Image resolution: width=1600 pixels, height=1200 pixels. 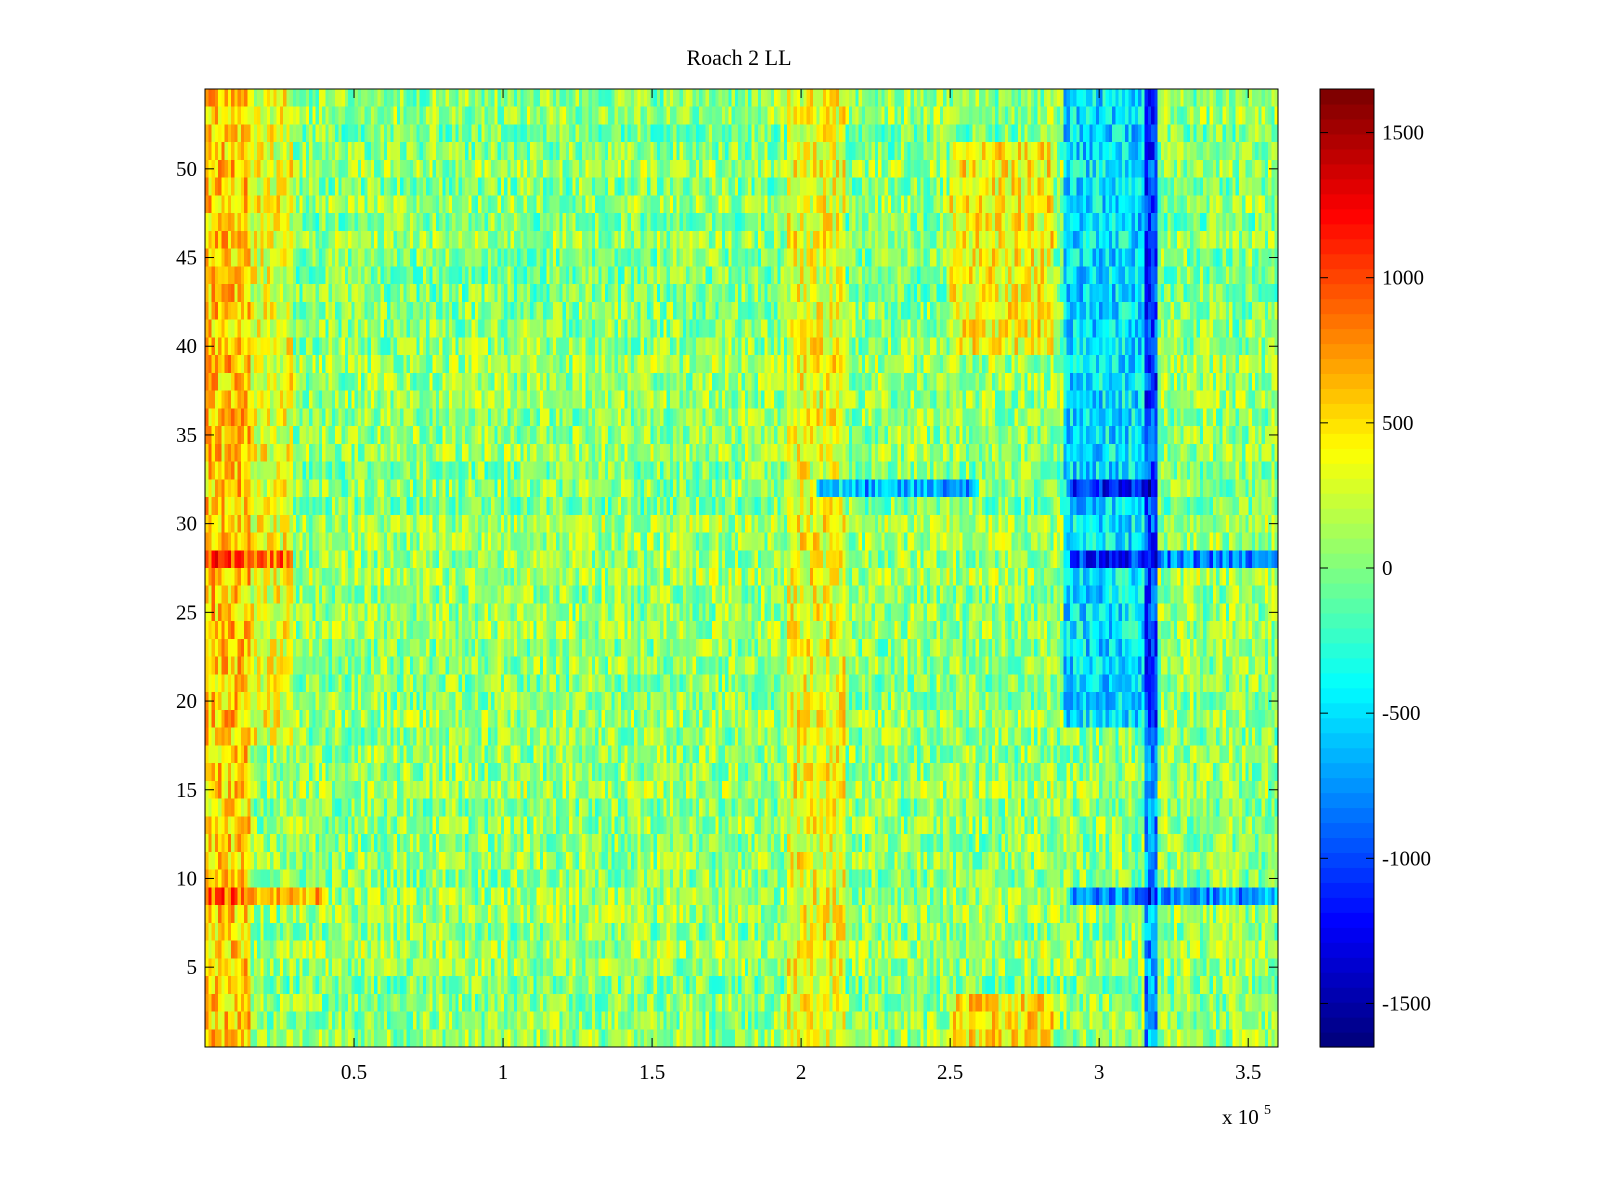 I want to click on x-scale-exponent: 5, so click(x=1267, y=1110).